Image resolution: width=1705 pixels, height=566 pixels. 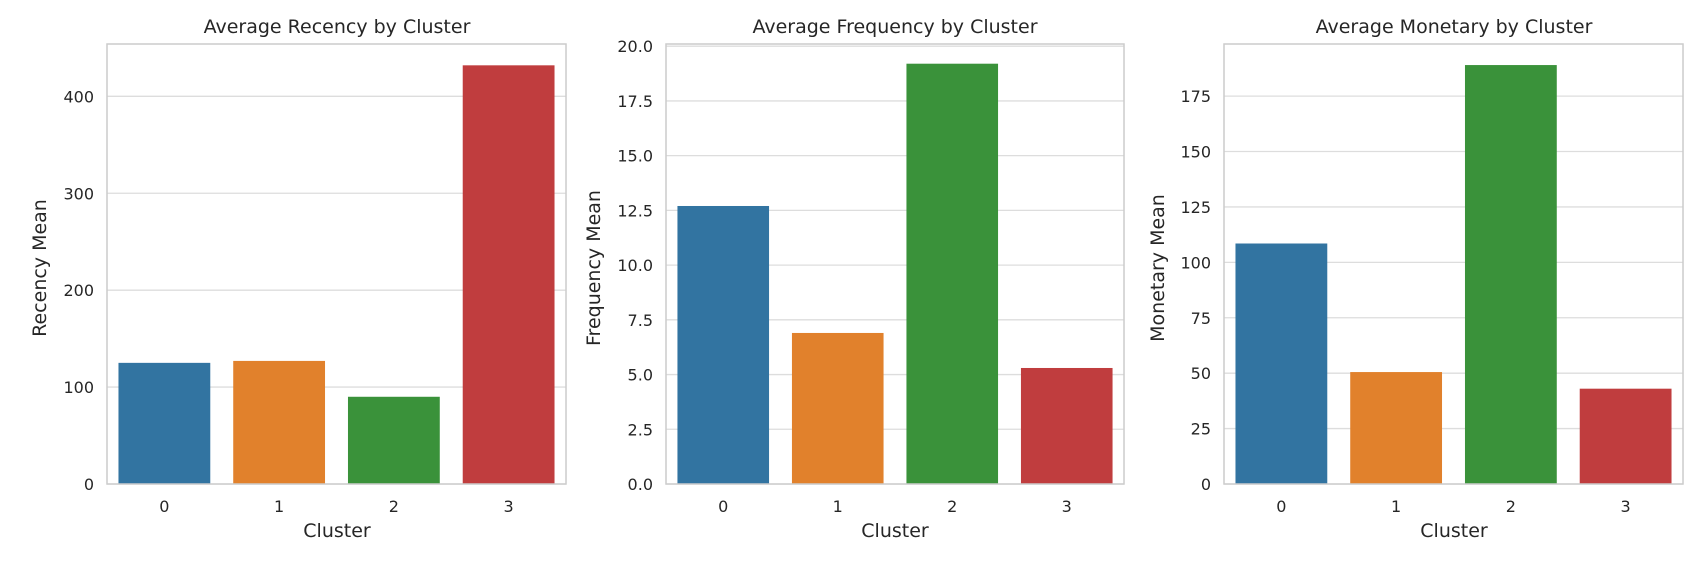 I want to click on y-tick-label: 12.5, so click(x=635, y=210).